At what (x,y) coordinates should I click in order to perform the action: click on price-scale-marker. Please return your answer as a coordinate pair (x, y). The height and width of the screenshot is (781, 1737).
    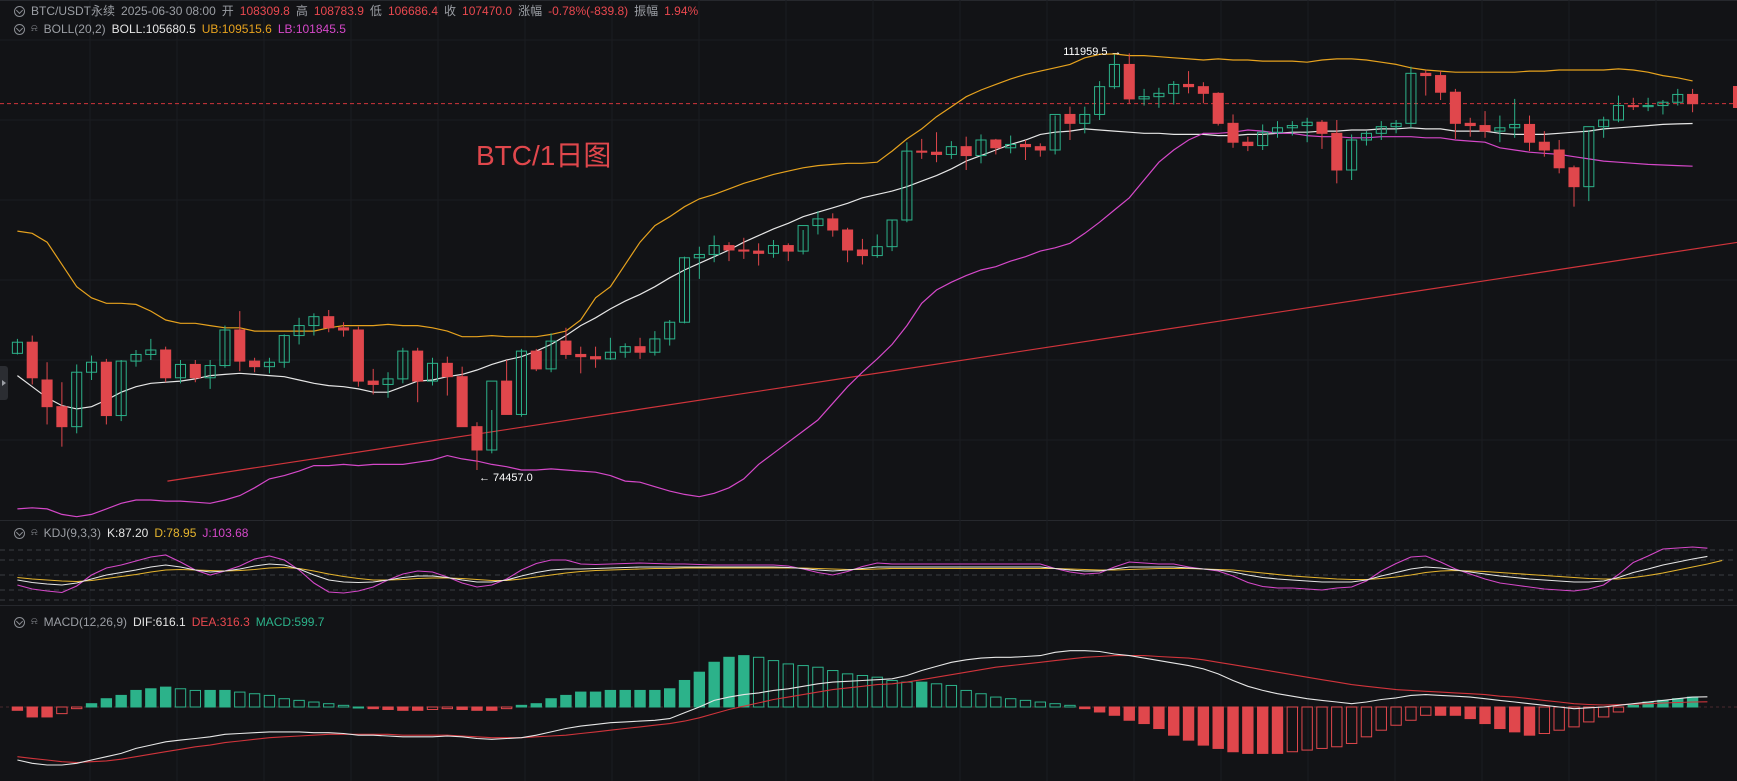
    Looking at the image, I should click on (1735, 97).